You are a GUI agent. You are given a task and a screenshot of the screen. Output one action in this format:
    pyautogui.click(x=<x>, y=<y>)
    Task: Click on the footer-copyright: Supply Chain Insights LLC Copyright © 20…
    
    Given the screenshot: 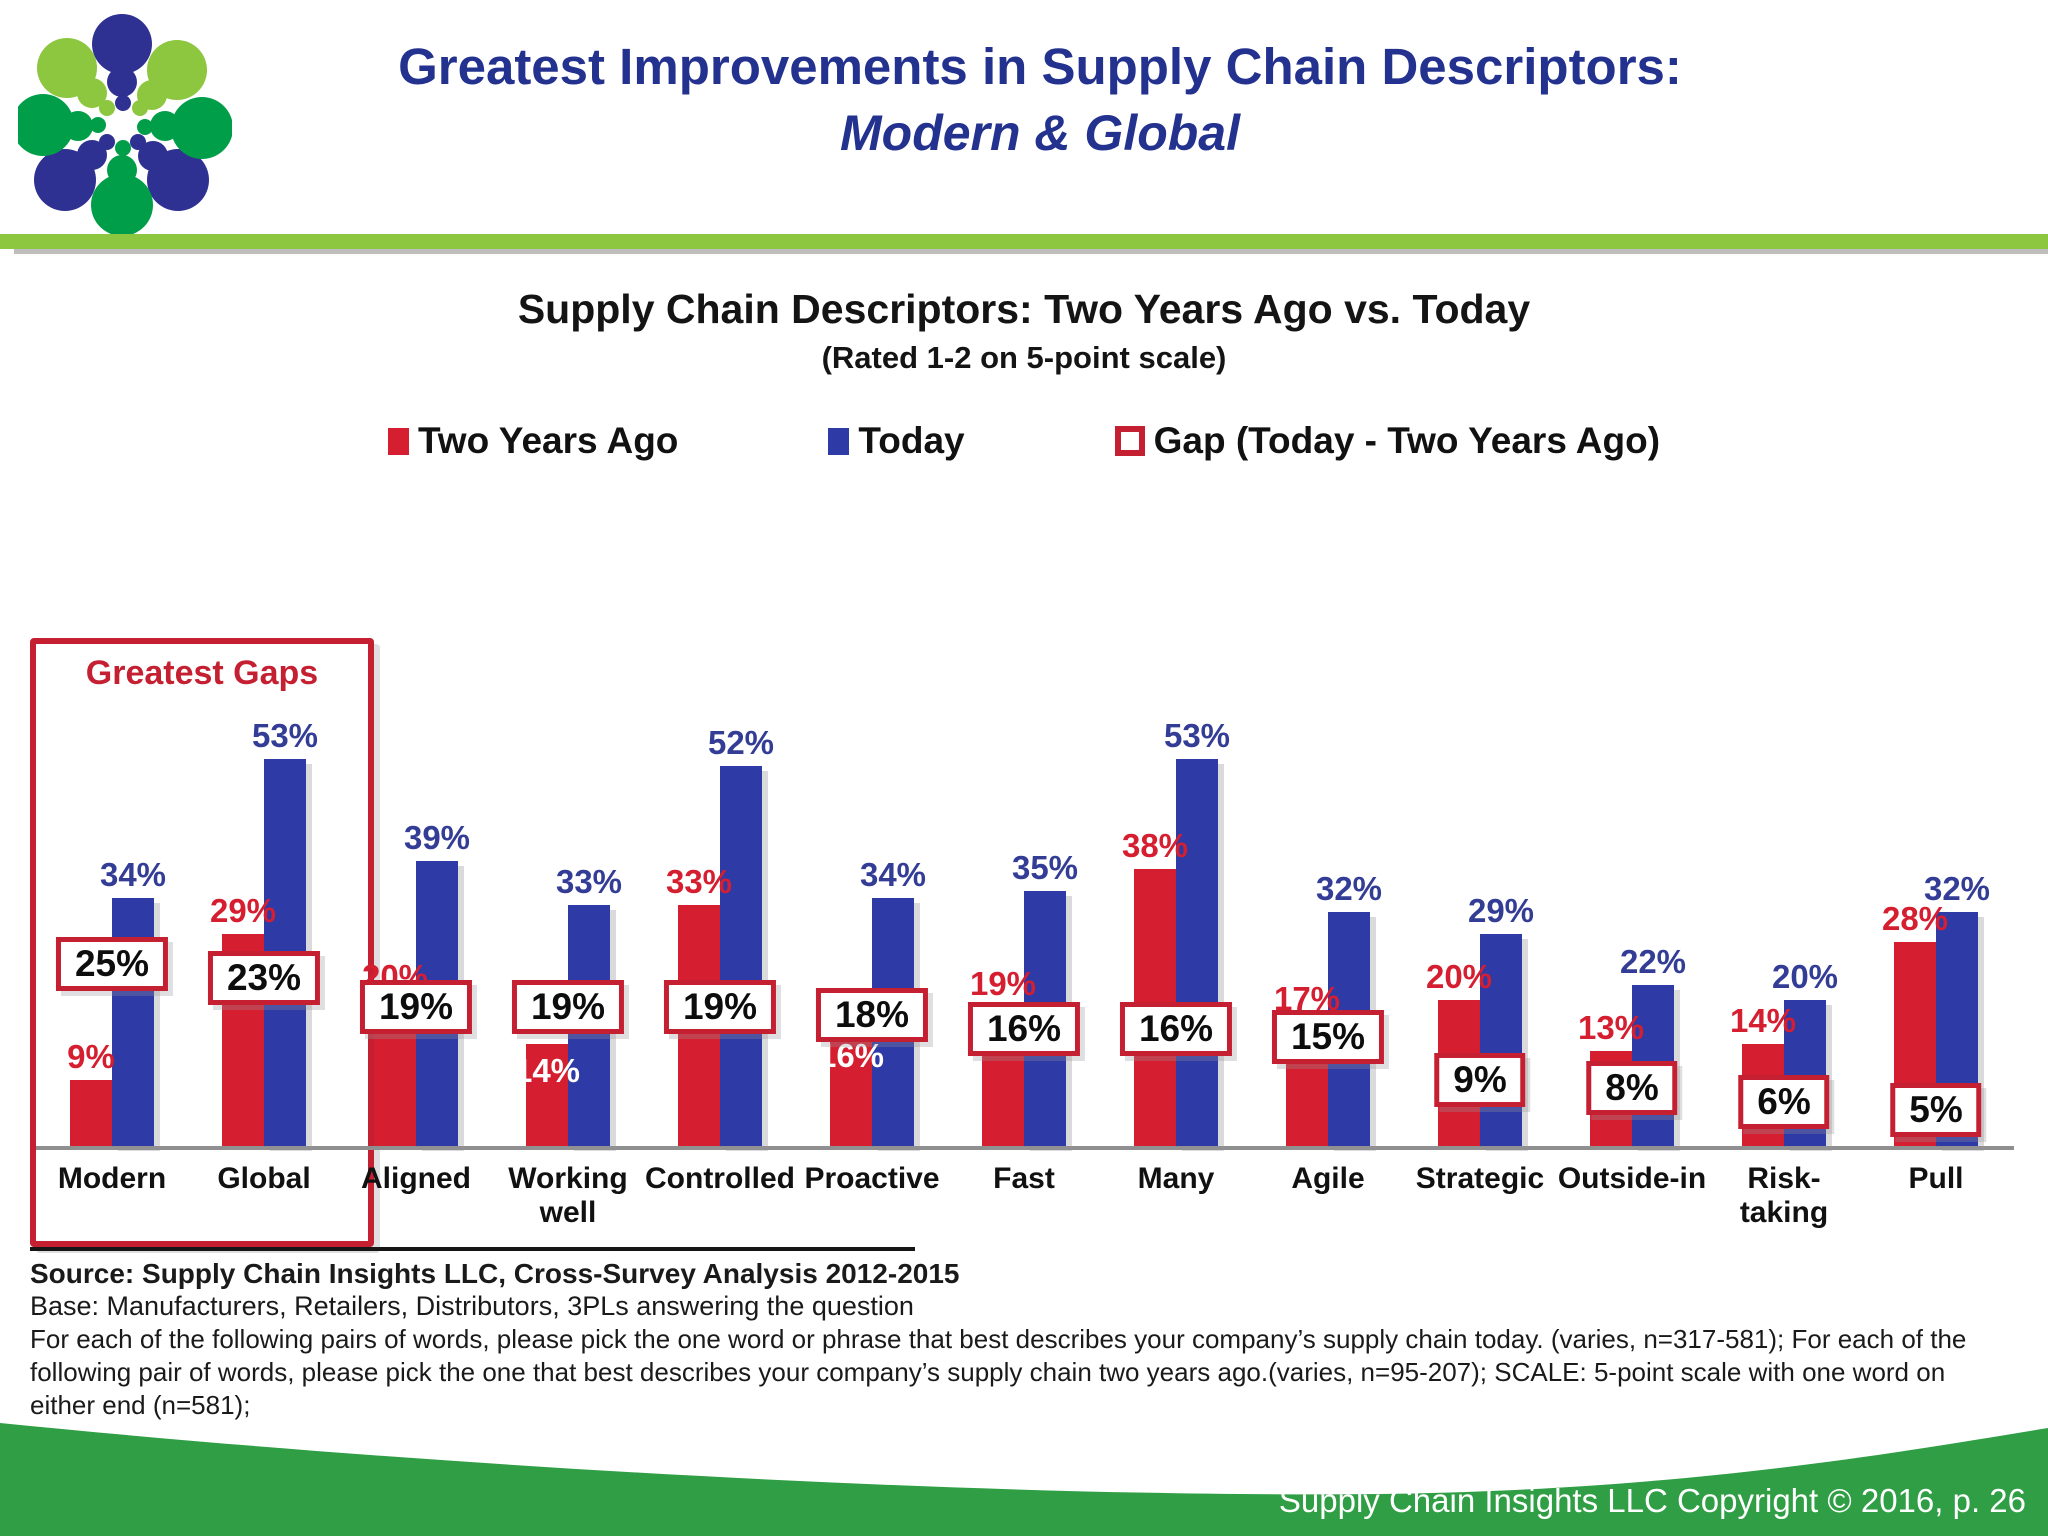 What is the action you would take?
    pyautogui.click(x=1652, y=1500)
    